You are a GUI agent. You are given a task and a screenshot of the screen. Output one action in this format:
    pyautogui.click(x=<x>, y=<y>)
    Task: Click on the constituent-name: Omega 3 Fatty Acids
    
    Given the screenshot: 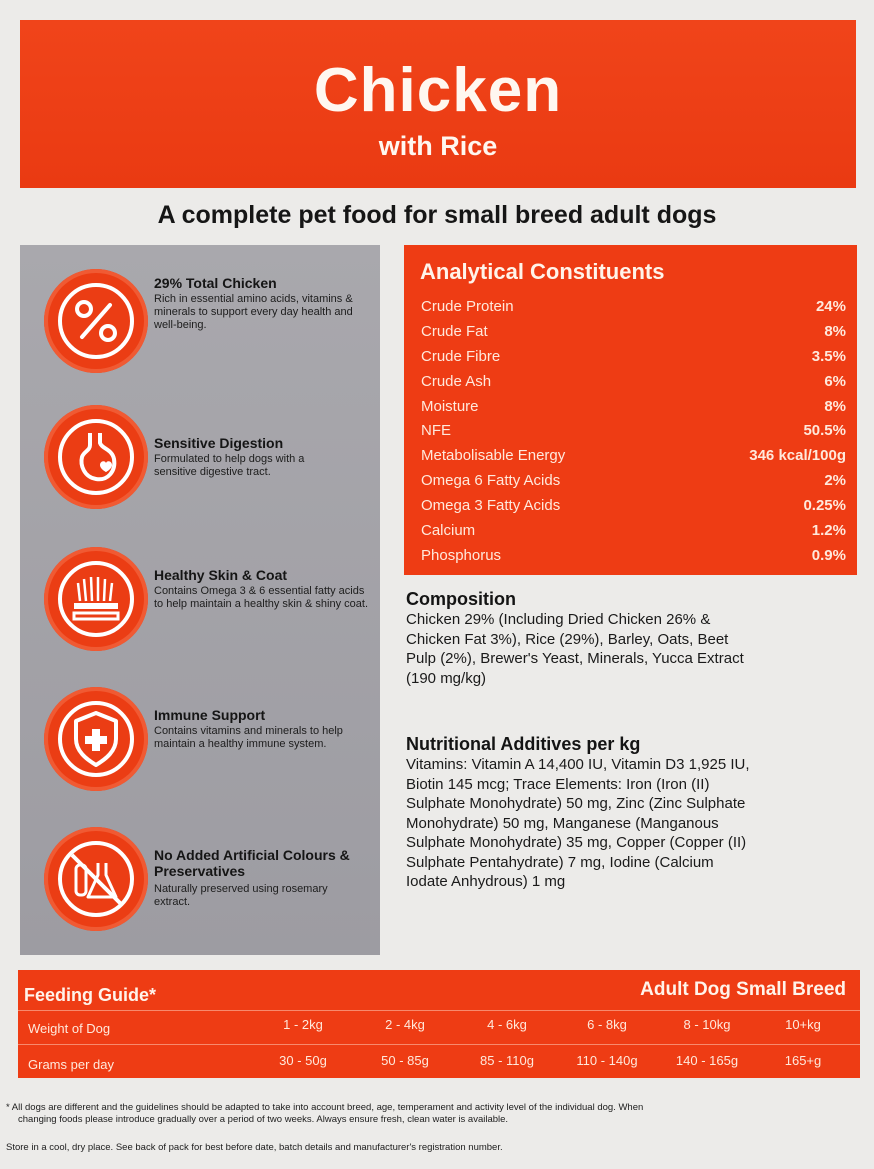 What is the action you would take?
    pyautogui.click(x=491, y=505)
    